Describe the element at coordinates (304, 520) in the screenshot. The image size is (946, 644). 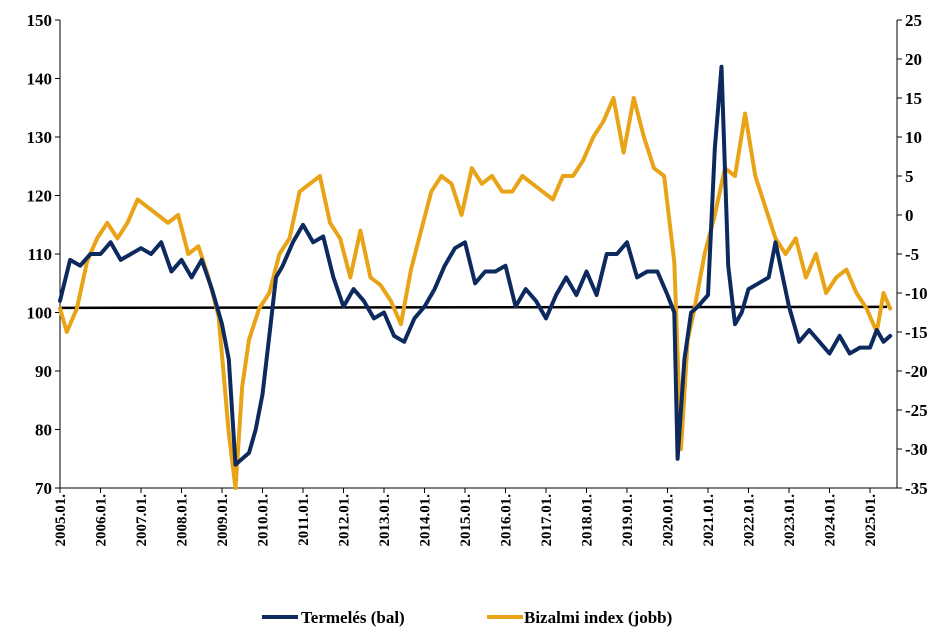
I see `x-tick-label: 2011.01.` at that location.